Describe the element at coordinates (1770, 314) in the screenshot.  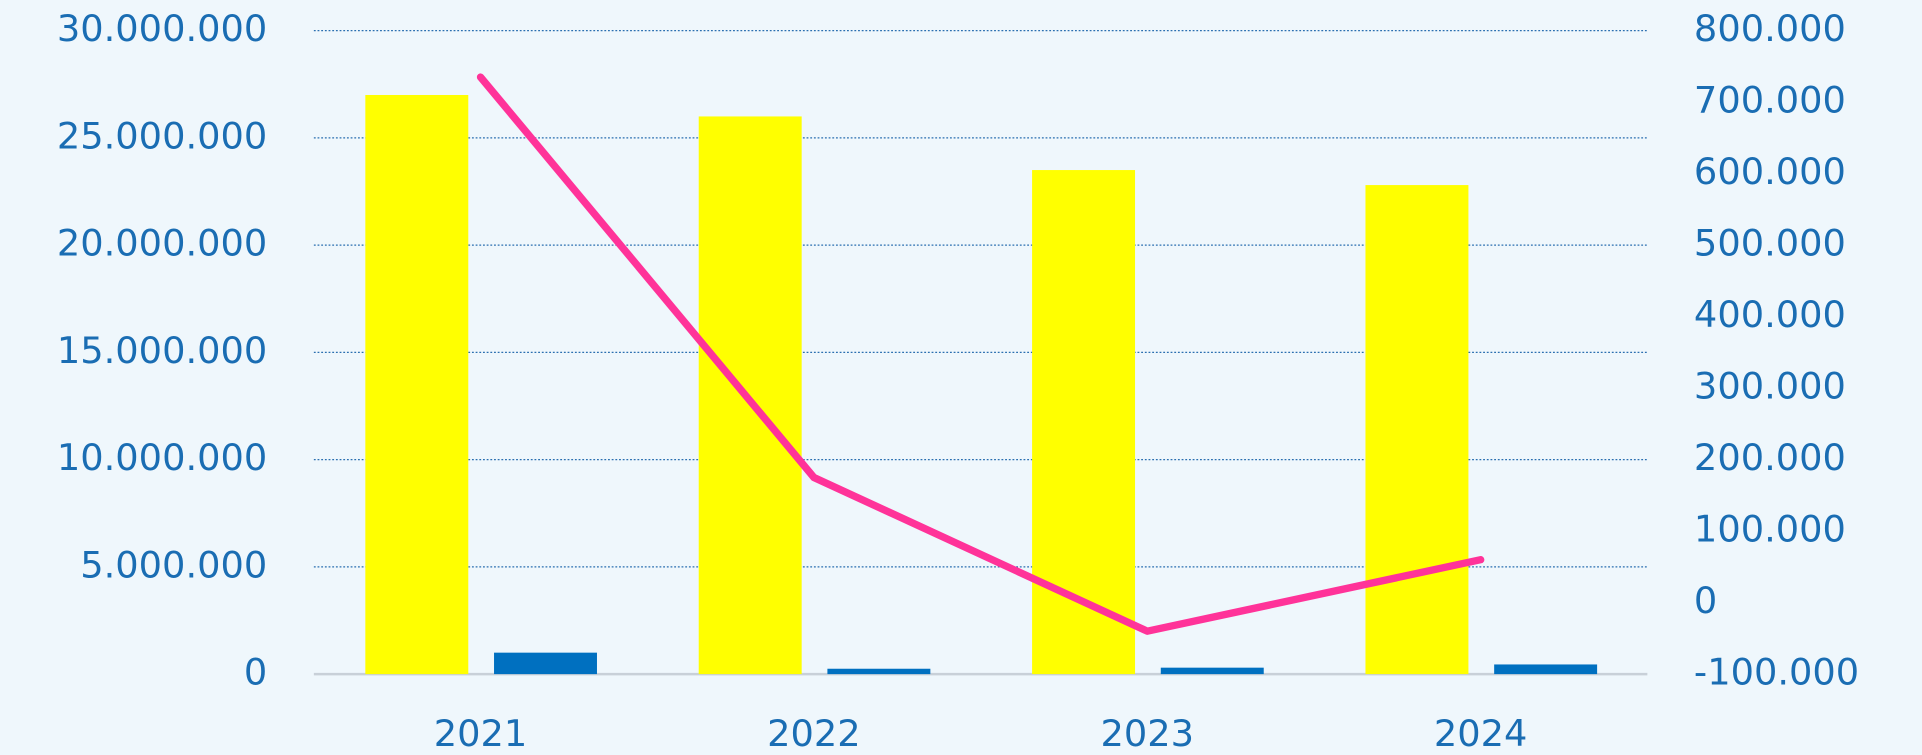
I see `y2-tick-label: 400.000` at that location.